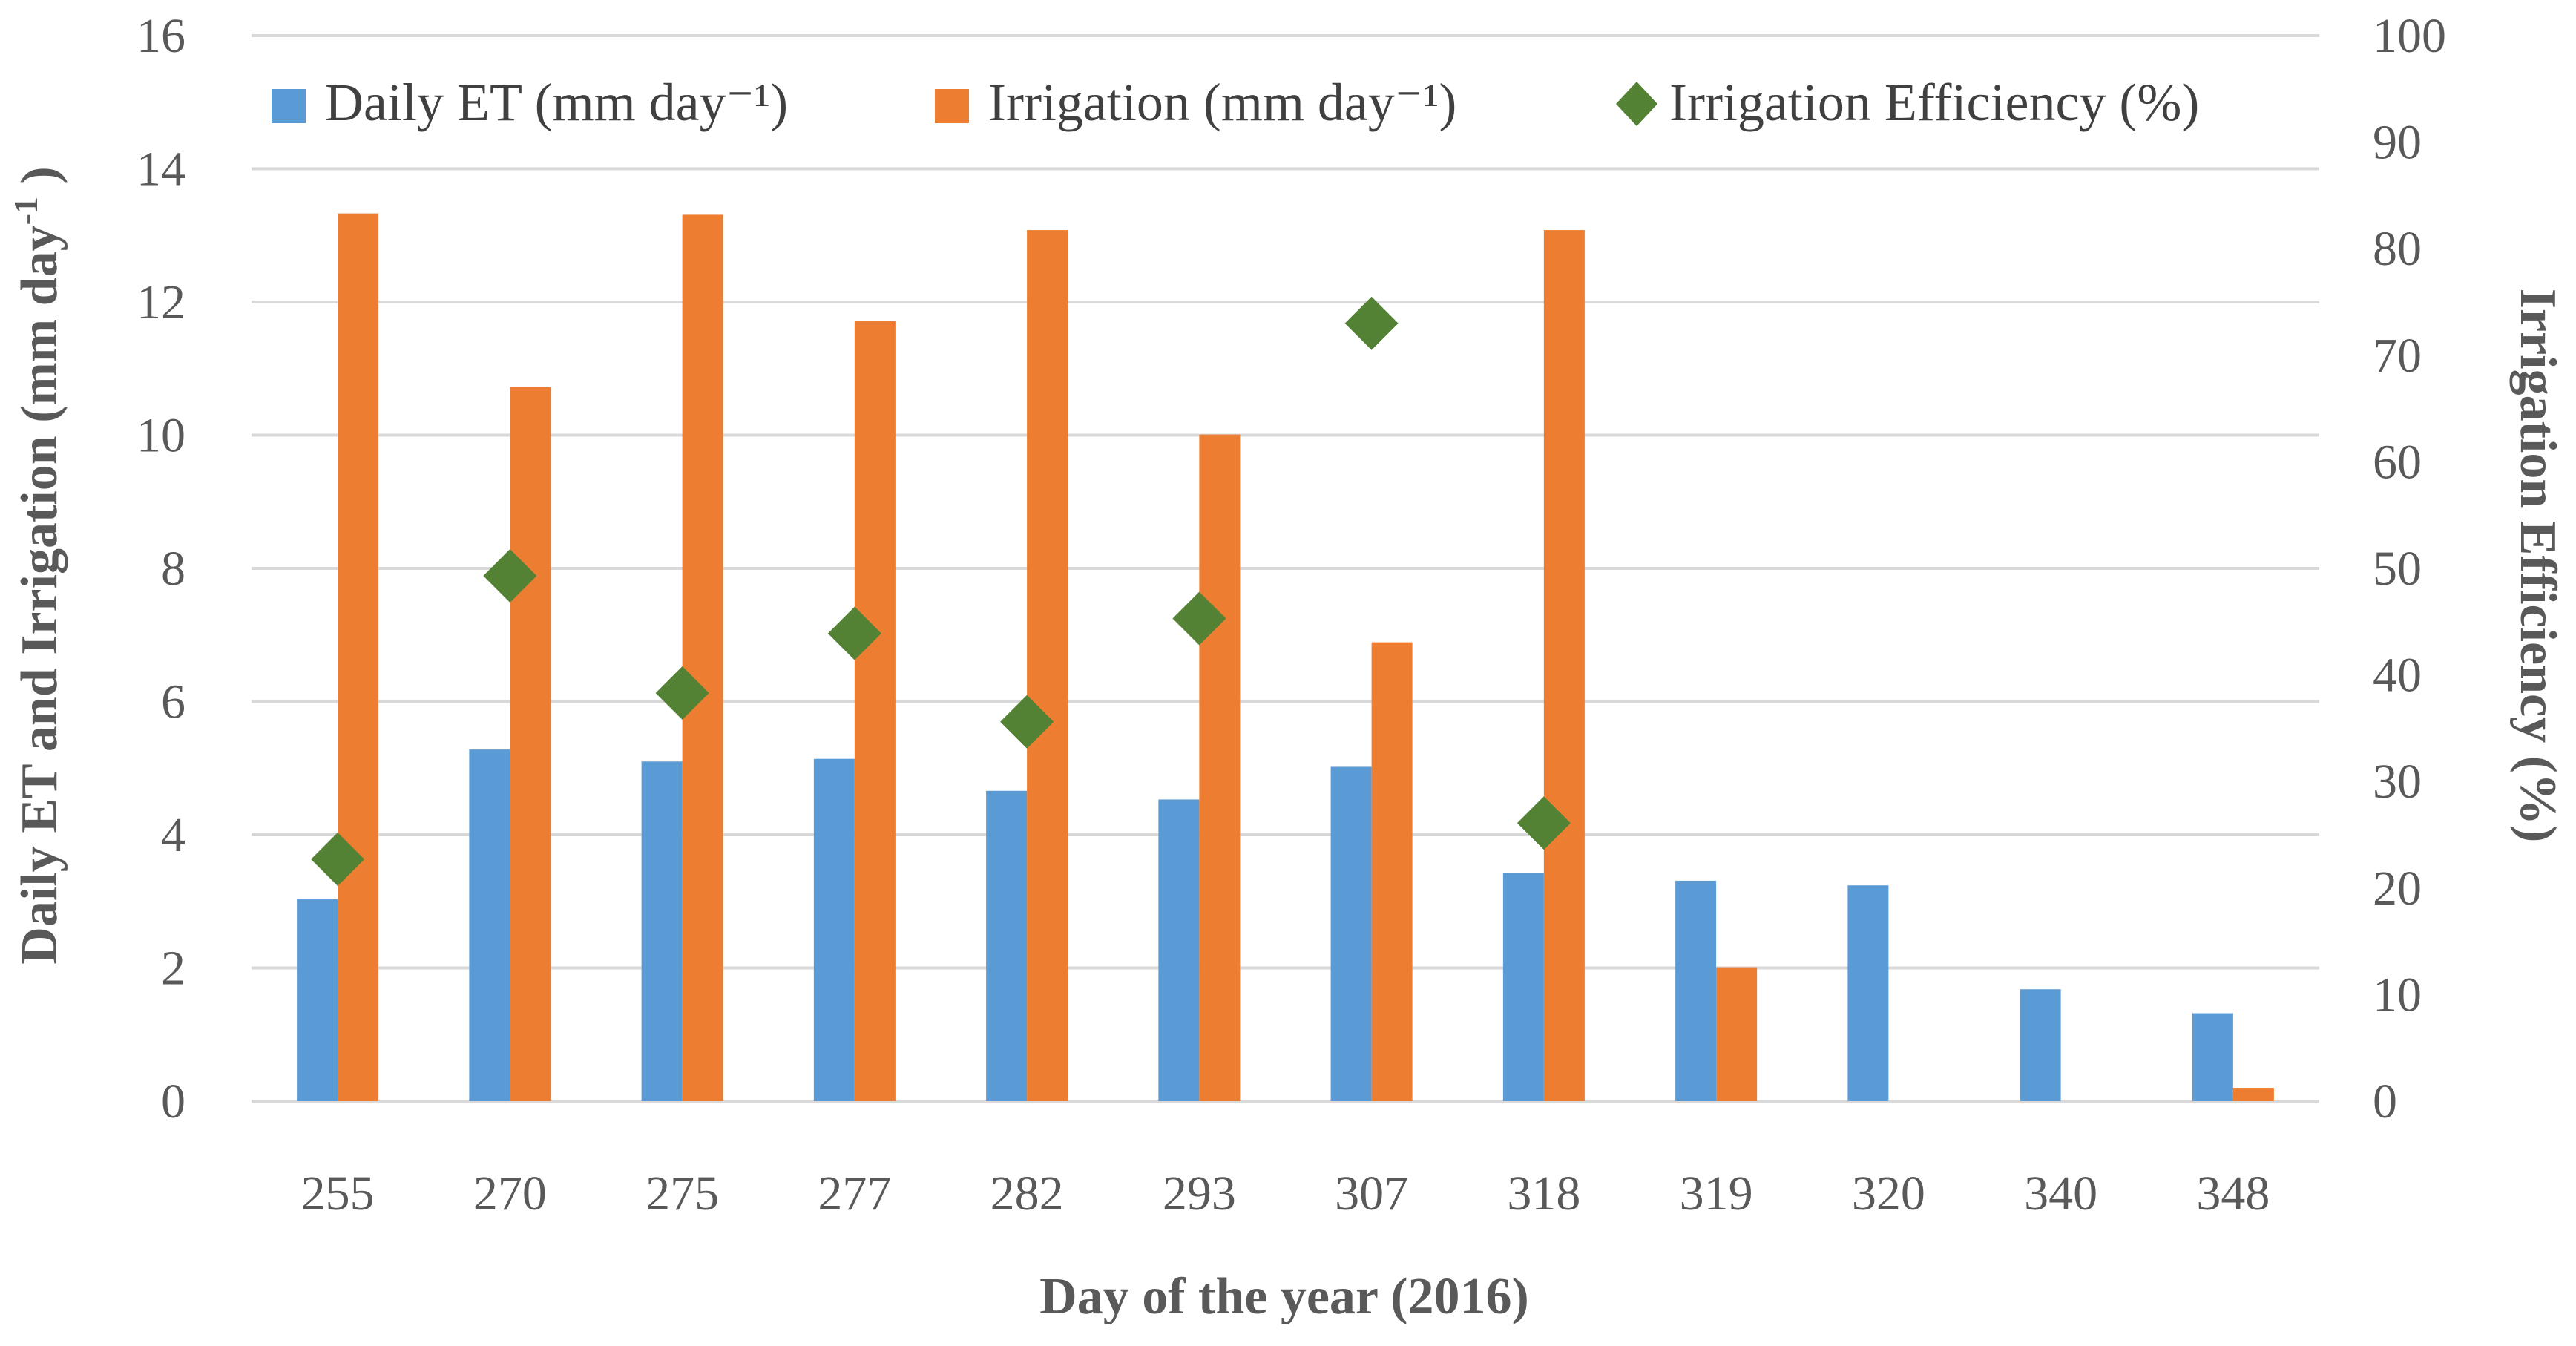 This screenshot has height=1346, width=2576. I want to click on y-axis-title: Daily ET and Irrigation (mm day-1 ), so click(37, 565).